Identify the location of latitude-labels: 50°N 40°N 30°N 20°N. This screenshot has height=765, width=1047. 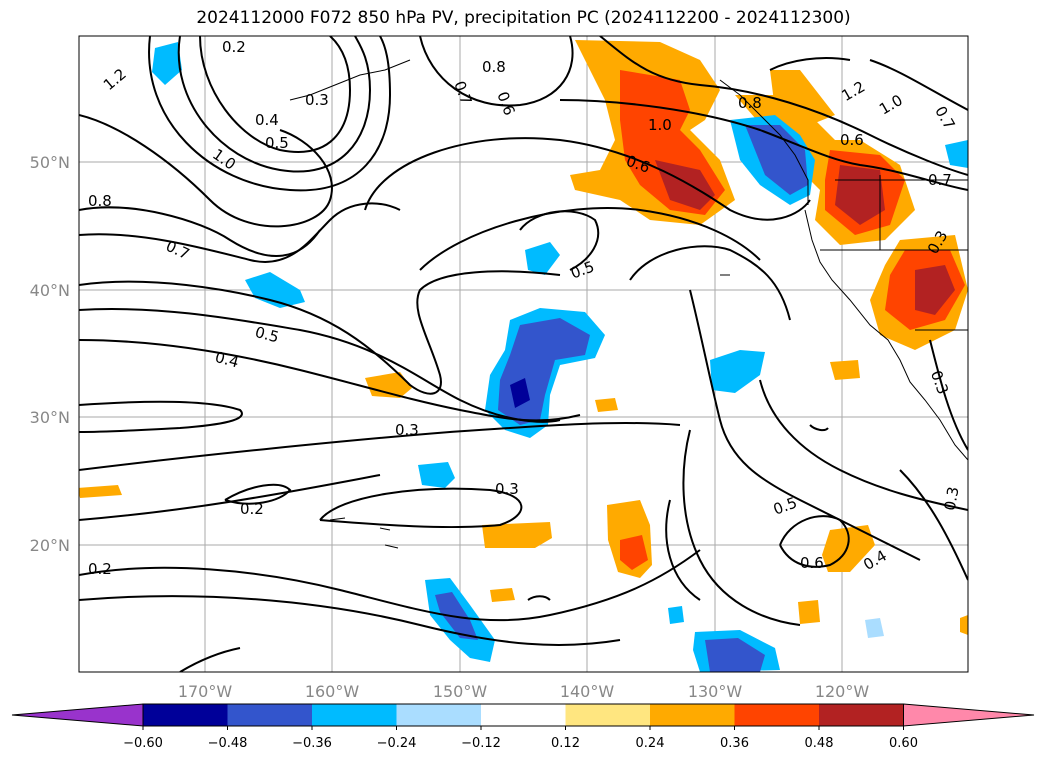
(50, 354).